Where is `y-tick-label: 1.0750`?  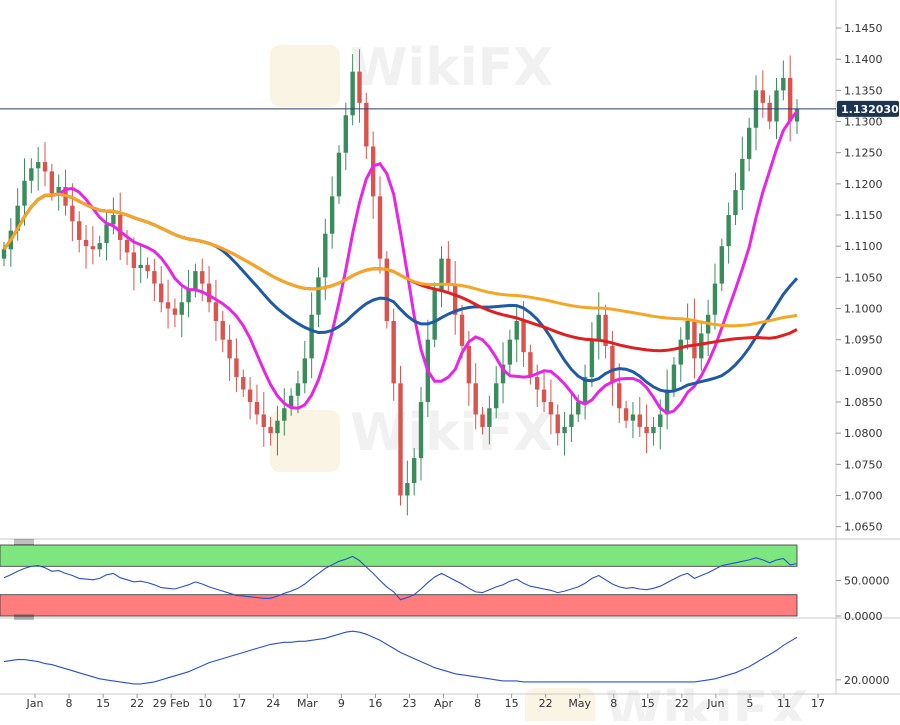 y-tick-label: 1.0750 is located at coordinates (863, 464).